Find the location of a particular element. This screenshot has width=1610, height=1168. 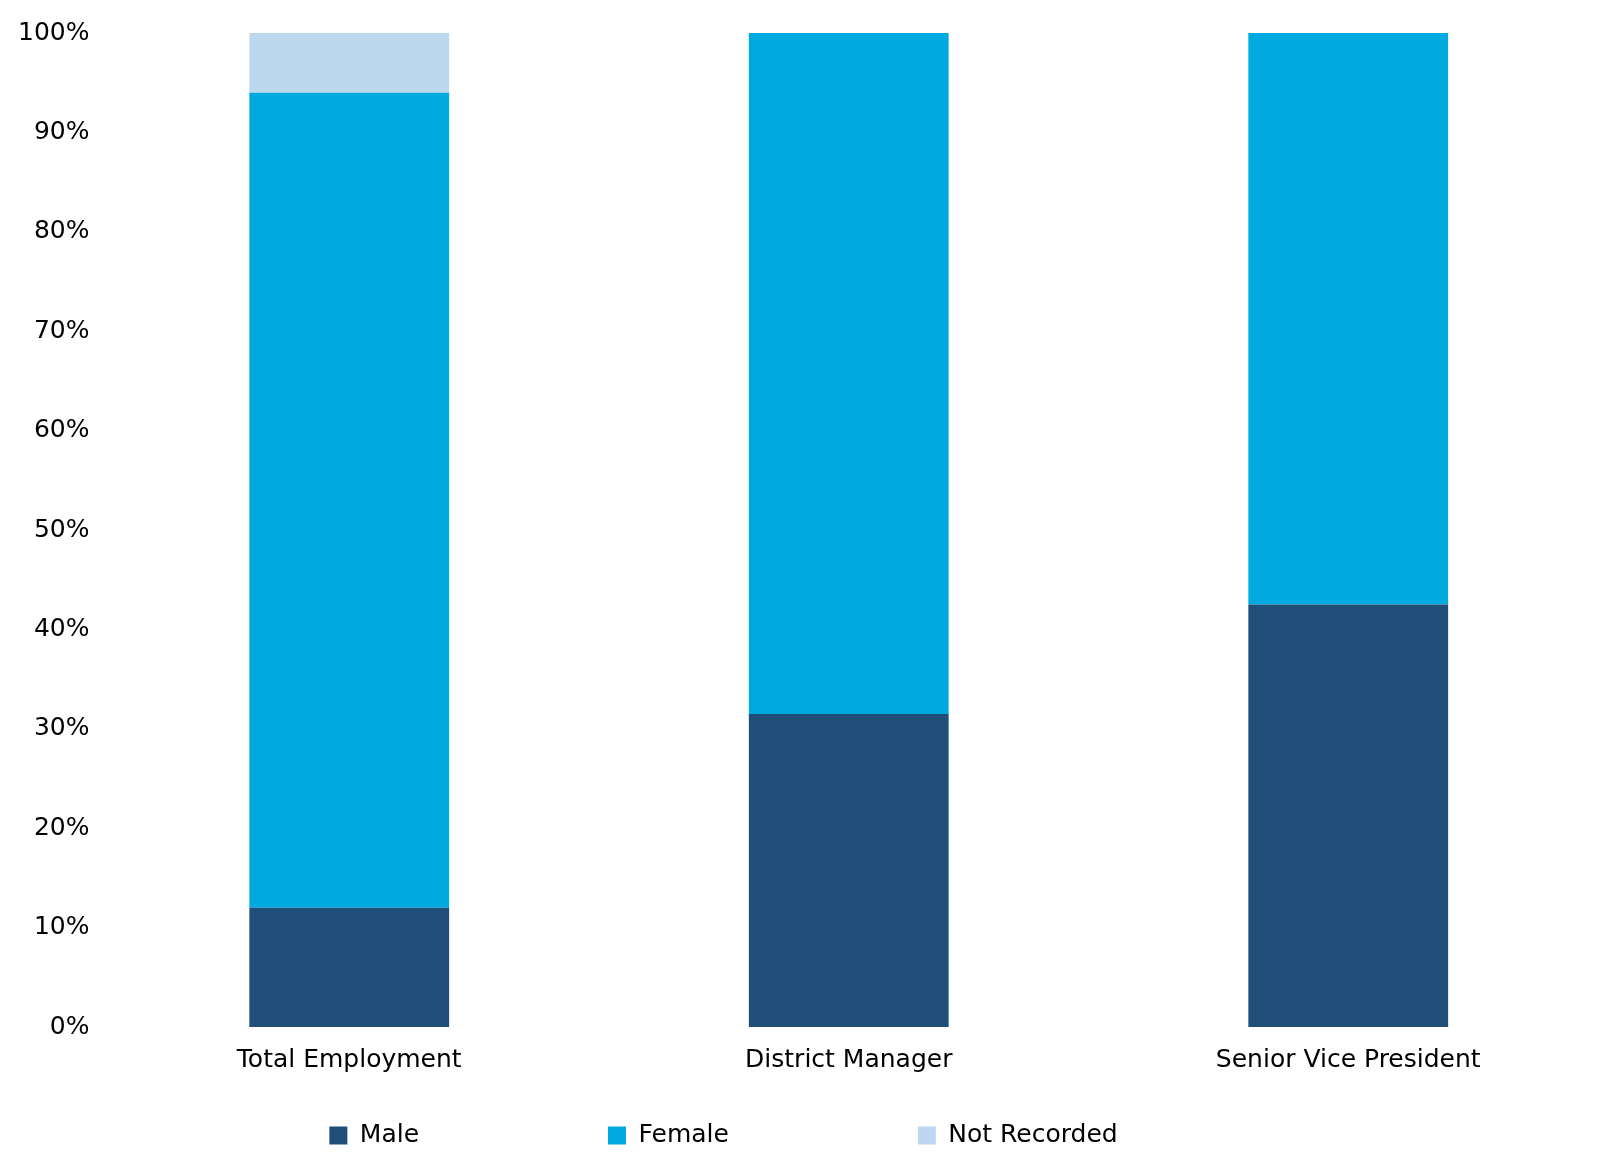

y-tick-label: 50% is located at coordinates (61, 528).